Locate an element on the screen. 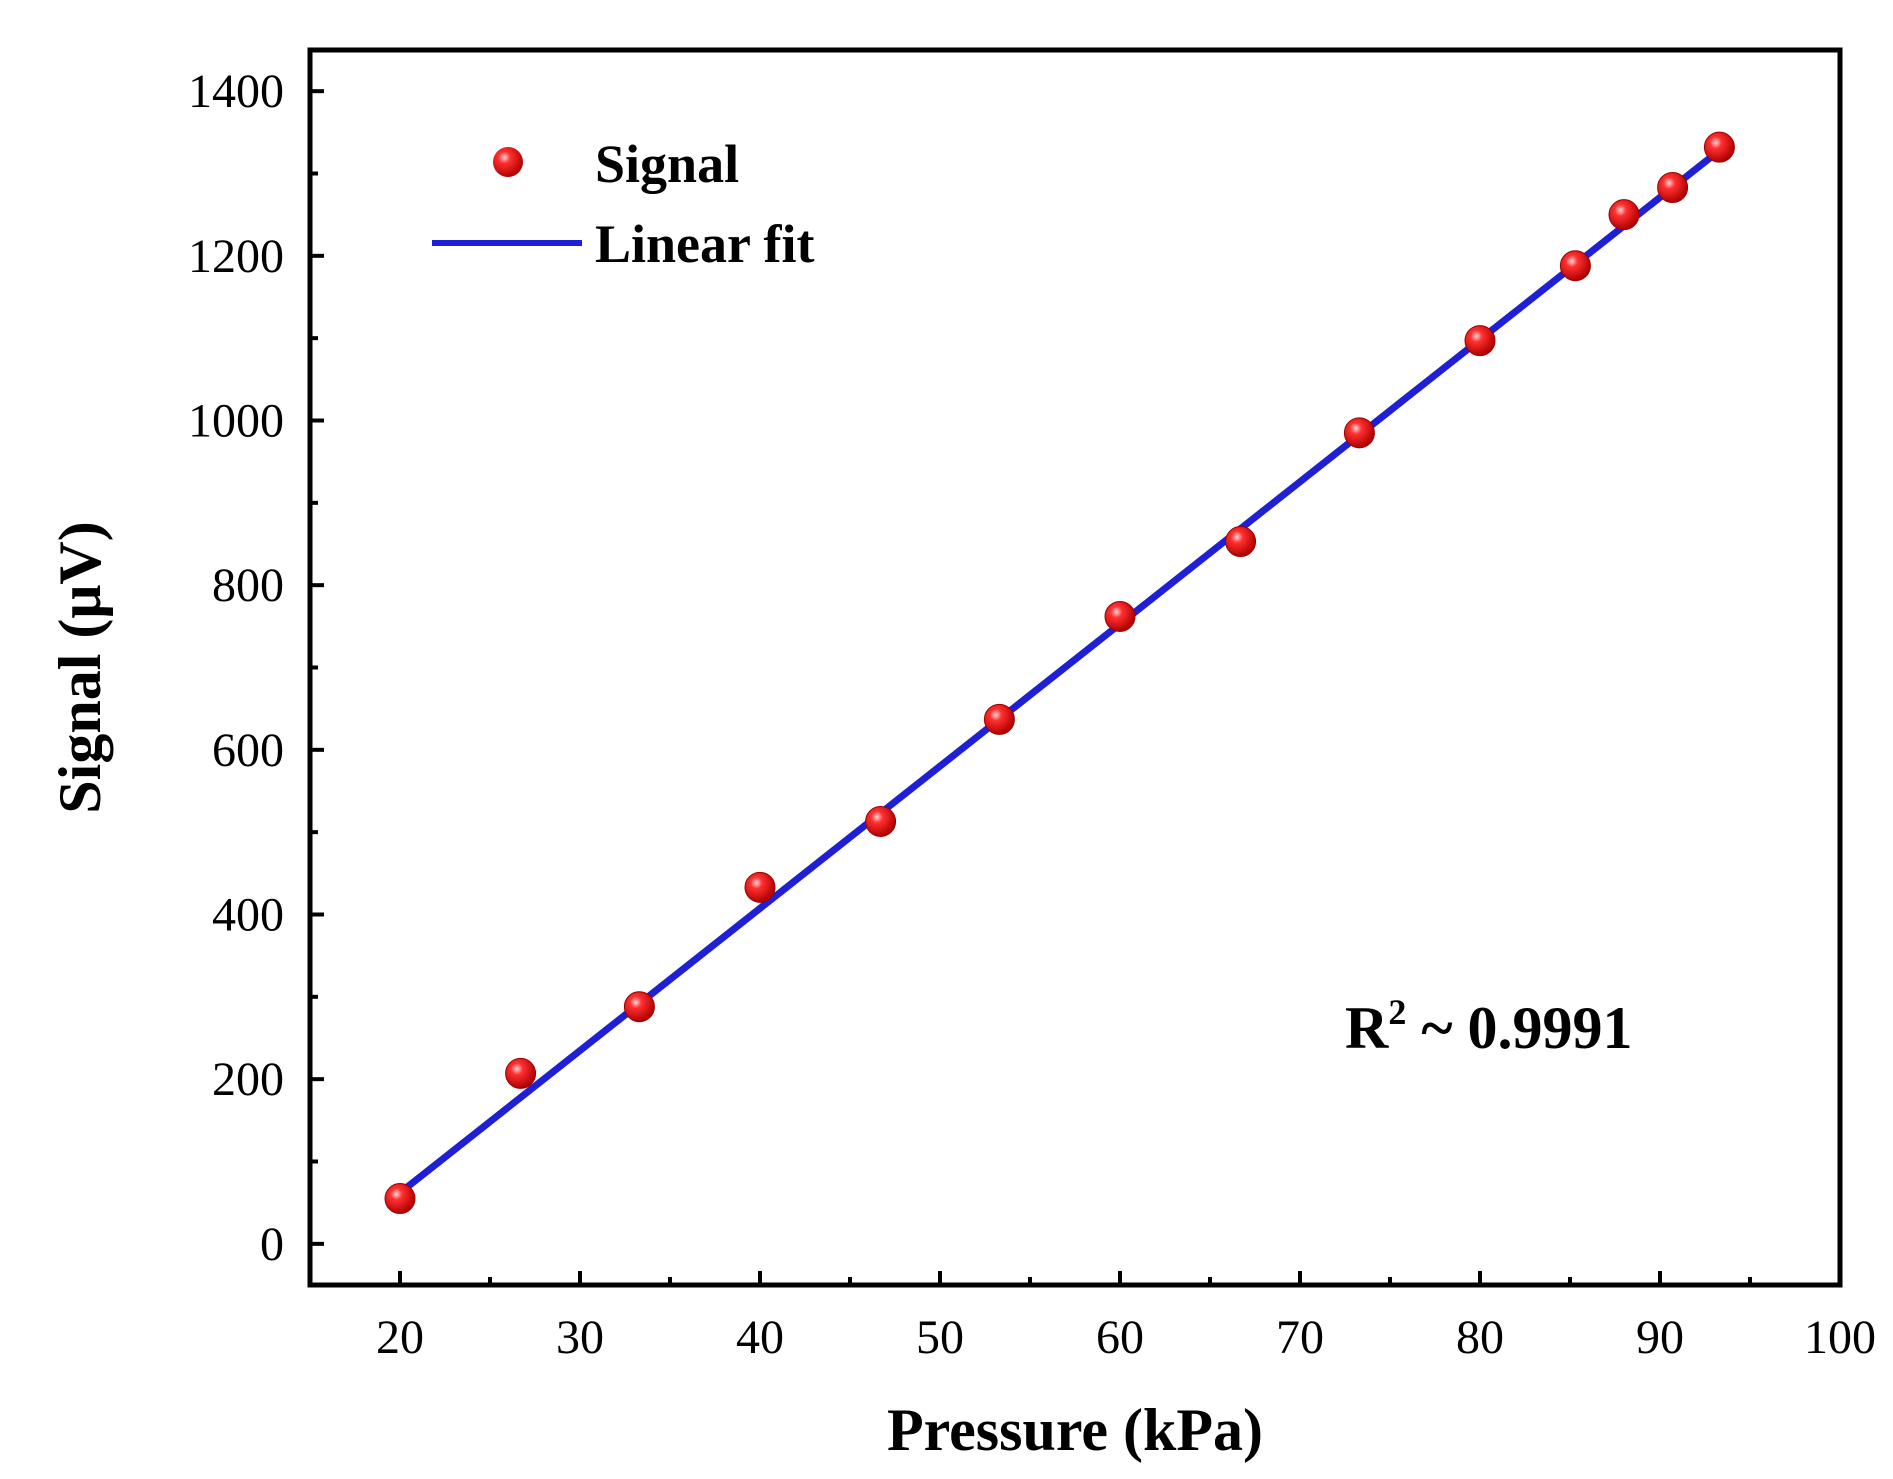  x-tick-label: 30 is located at coordinates (580, 1337).